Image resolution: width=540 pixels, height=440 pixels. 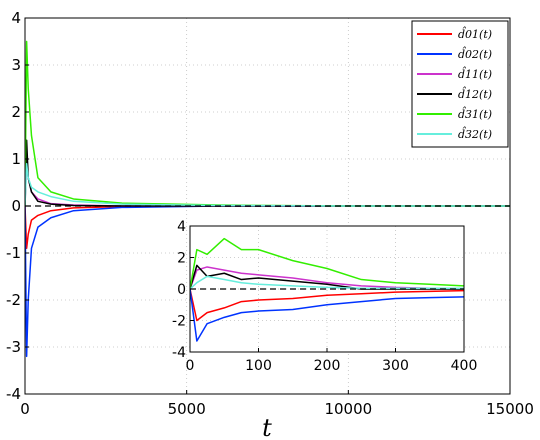 I want to click on legend-label-4: d̂31(t), so click(x=475, y=114).